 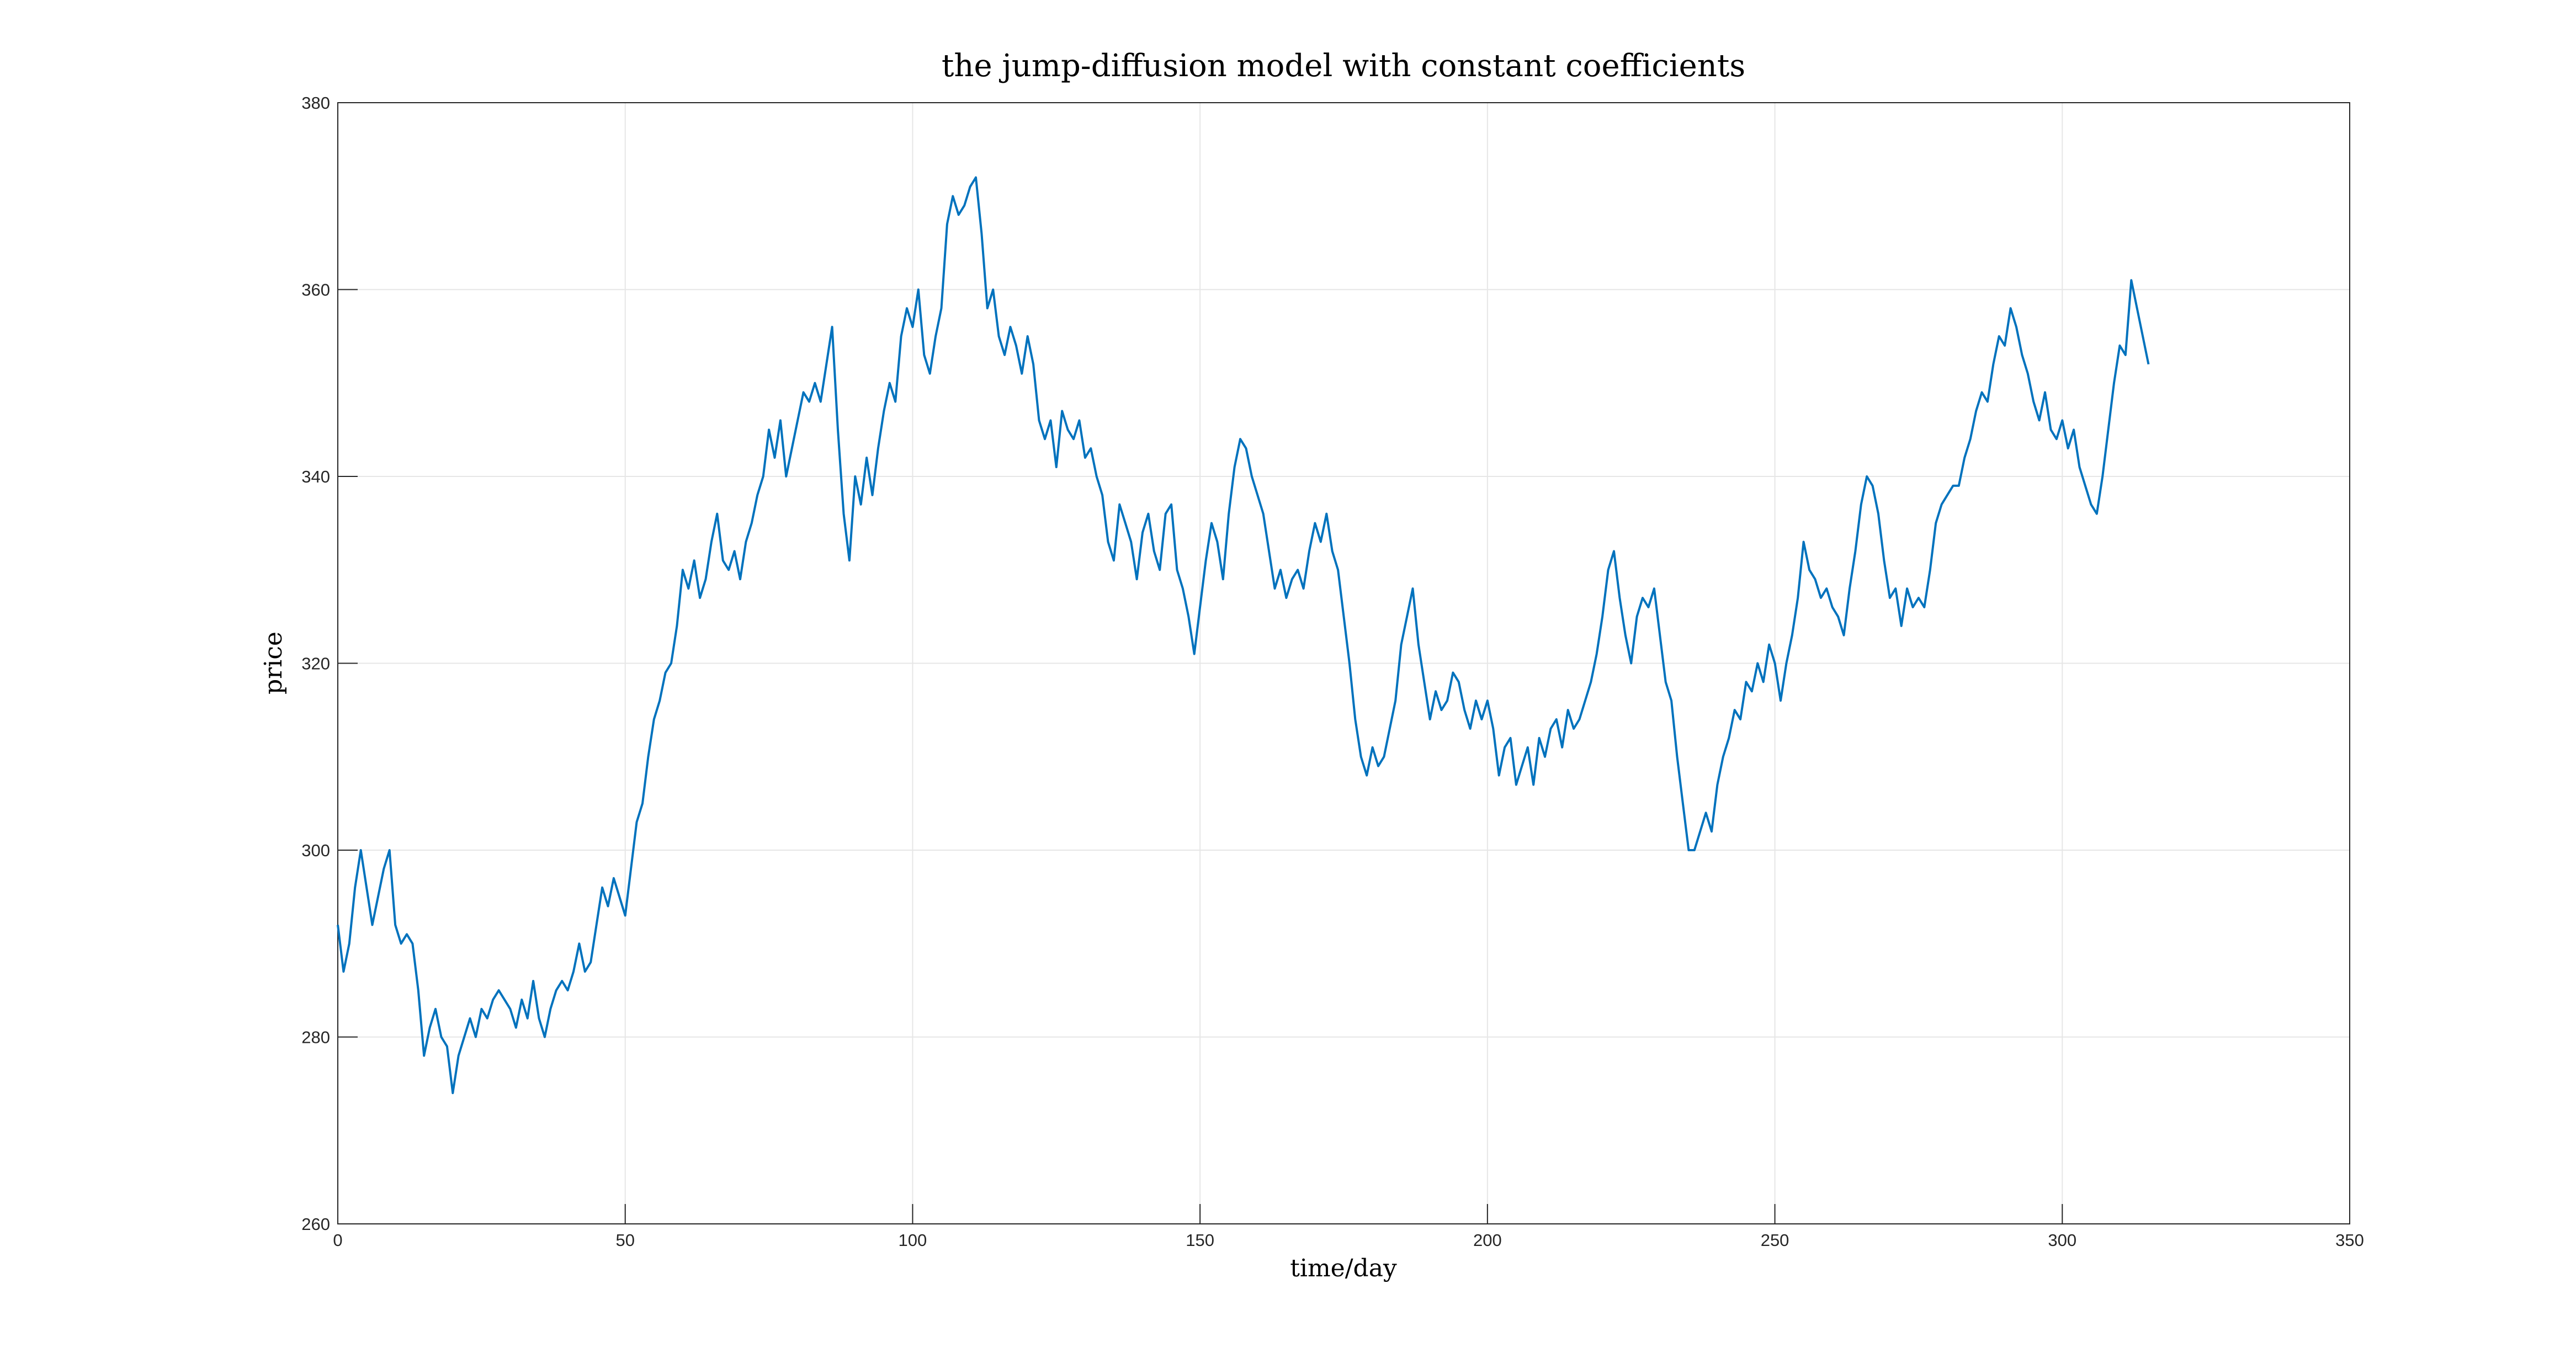 I want to click on x-tick-label: 250, so click(x=1775, y=1240).